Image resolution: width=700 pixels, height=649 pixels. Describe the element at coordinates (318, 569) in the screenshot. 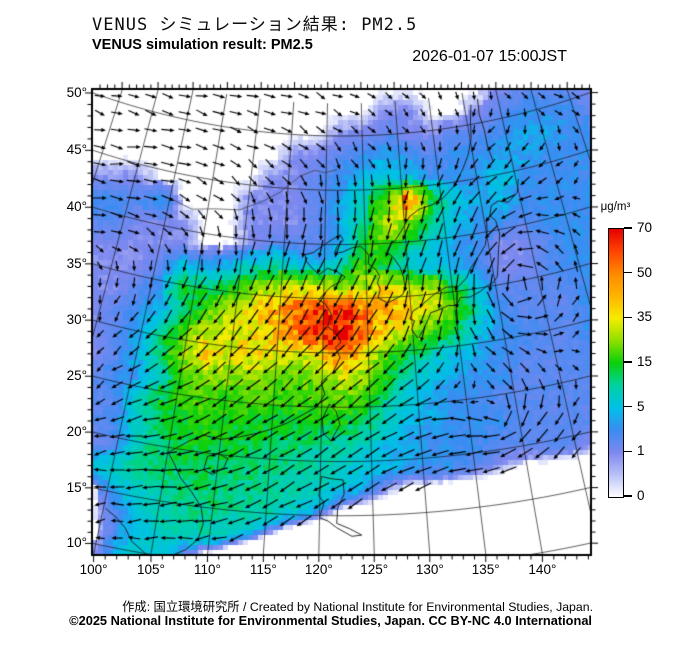

I see `lon-axis-label: 120°` at that location.